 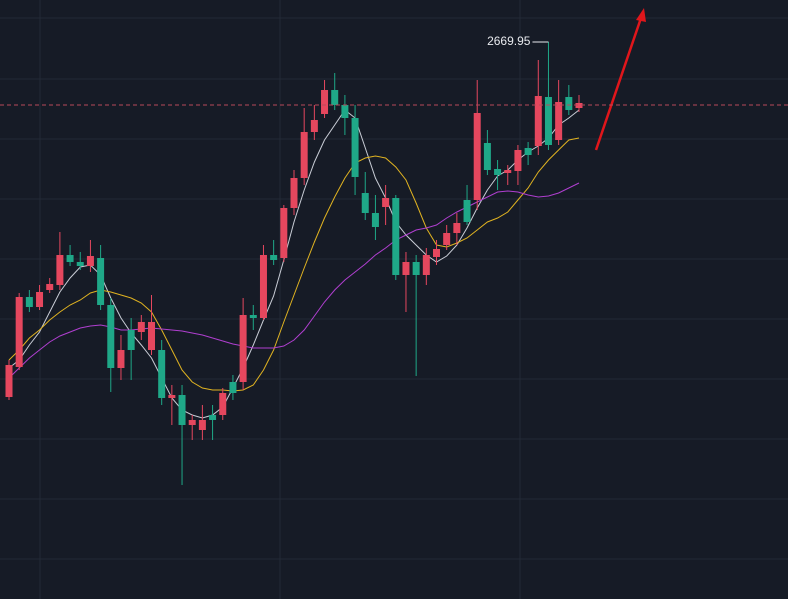 What do you see at coordinates (641, 15) in the screenshot?
I see `arrow-head` at bounding box center [641, 15].